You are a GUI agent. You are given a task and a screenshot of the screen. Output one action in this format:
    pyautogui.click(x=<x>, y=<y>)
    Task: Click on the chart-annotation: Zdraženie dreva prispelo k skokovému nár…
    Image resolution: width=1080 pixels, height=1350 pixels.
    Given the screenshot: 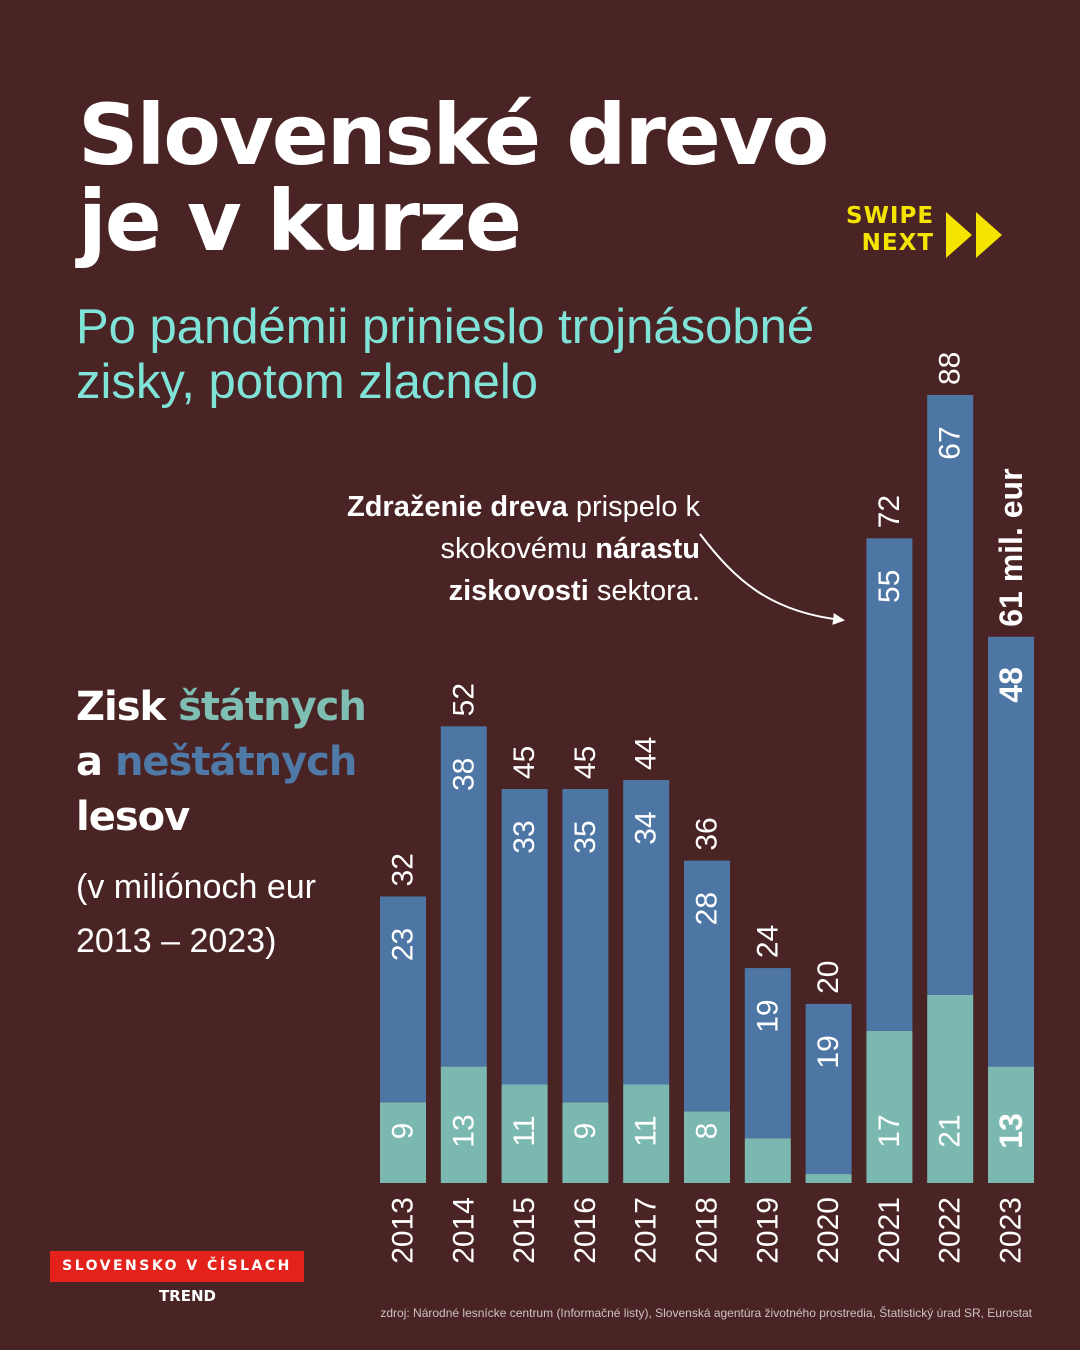 What is the action you would take?
    pyautogui.click(x=515, y=549)
    